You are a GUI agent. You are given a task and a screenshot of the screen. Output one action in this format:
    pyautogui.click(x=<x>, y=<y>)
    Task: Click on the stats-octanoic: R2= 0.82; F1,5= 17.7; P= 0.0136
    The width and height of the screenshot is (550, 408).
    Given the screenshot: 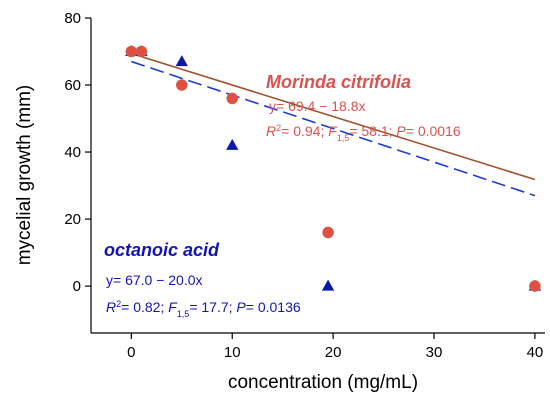 What is the action you would take?
    pyautogui.click(x=203, y=309)
    